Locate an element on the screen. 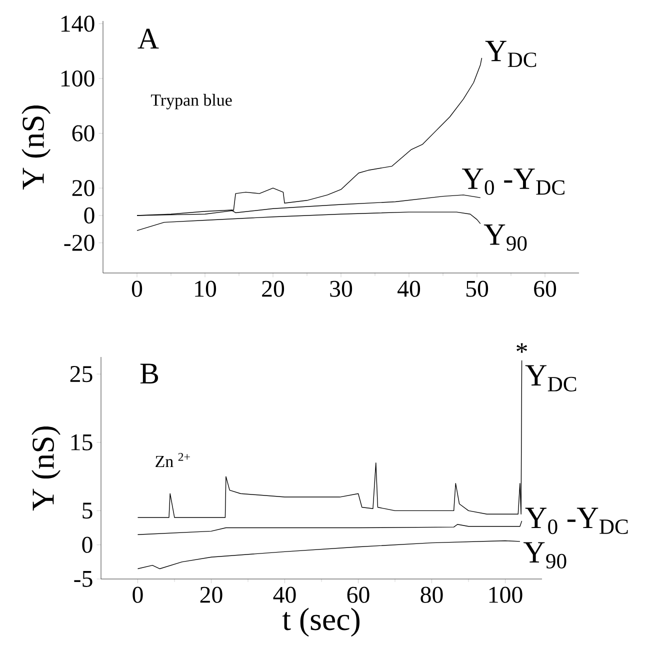  annotation: Zn $^{2+}$ is located at coordinates (173, 460).